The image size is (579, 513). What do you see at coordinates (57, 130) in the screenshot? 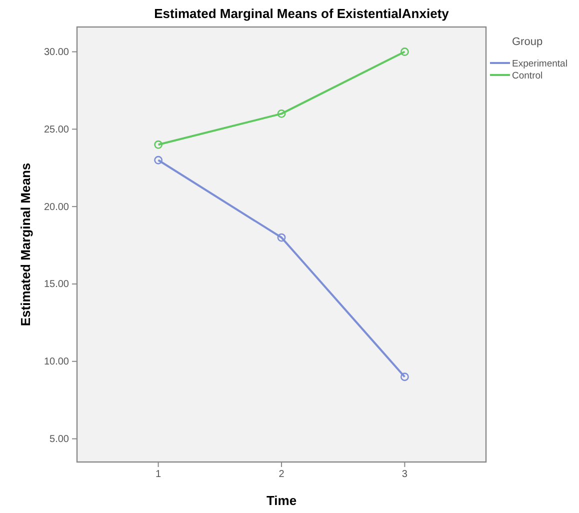
I see `y-tick-label: 25.00` at bounding box center [57, 130].